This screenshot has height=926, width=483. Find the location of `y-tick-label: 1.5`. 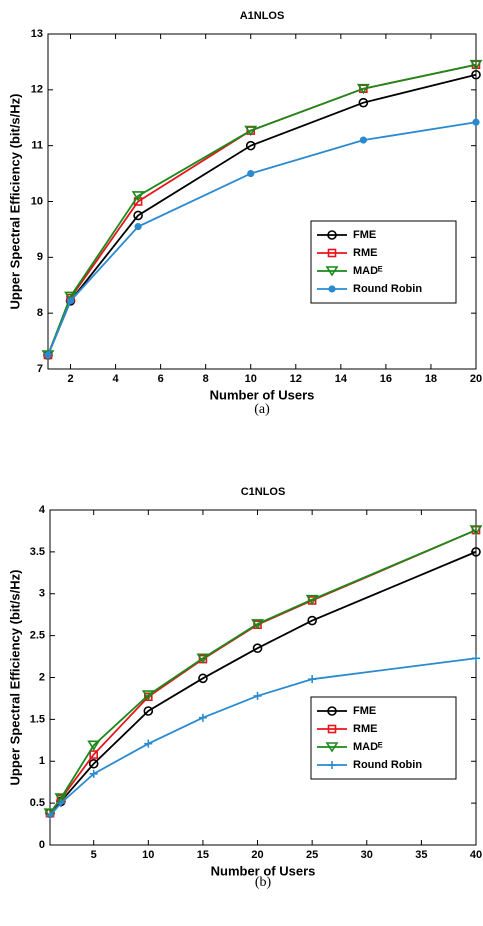

y-tick-label: 1.5 is located at coordinates (37, 719).